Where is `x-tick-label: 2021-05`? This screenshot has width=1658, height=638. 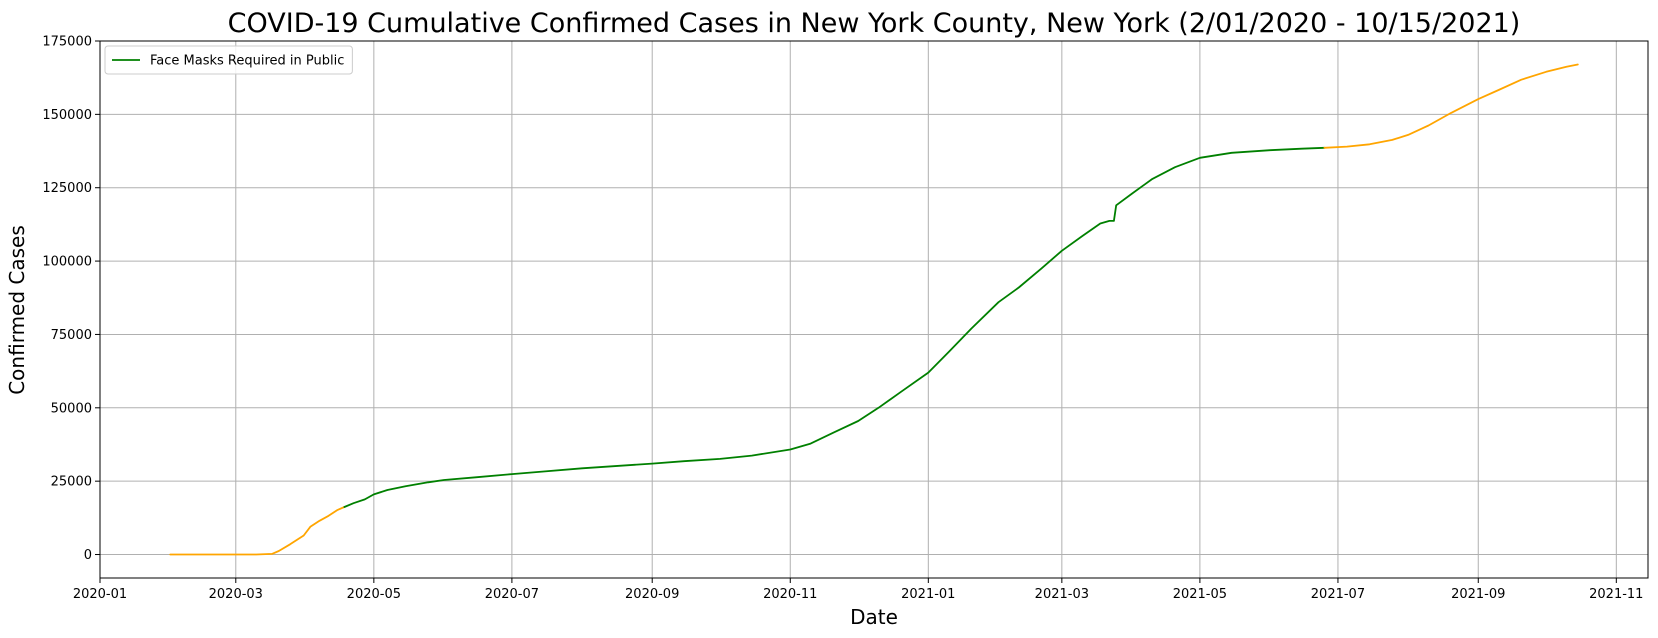
x-tick-label: 2021-05 is located at coordinates (1200, 594).